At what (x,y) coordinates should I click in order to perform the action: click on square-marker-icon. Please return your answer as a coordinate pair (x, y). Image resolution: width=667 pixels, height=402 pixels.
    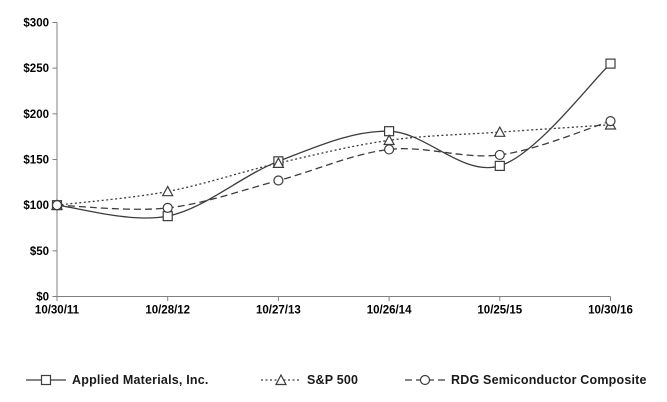
    Looking at the image, I should click on (46, 380).